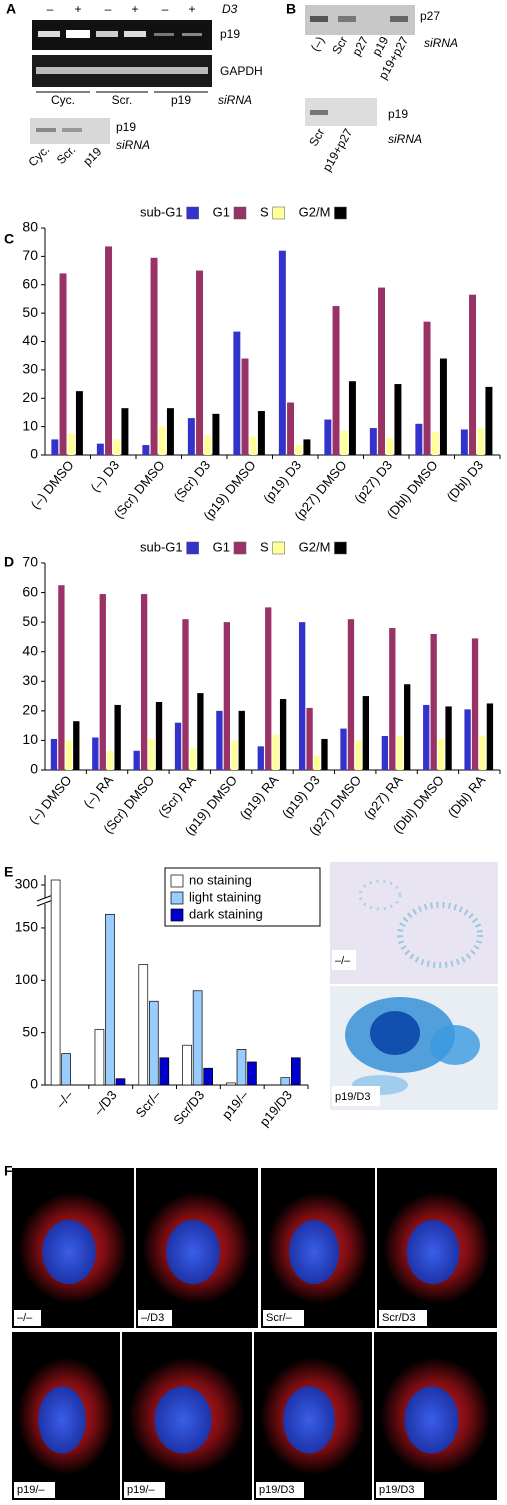 The height and width of the screenshot is (1505, 507). I want to click on legend-label: dark staining, so click(226, 913).